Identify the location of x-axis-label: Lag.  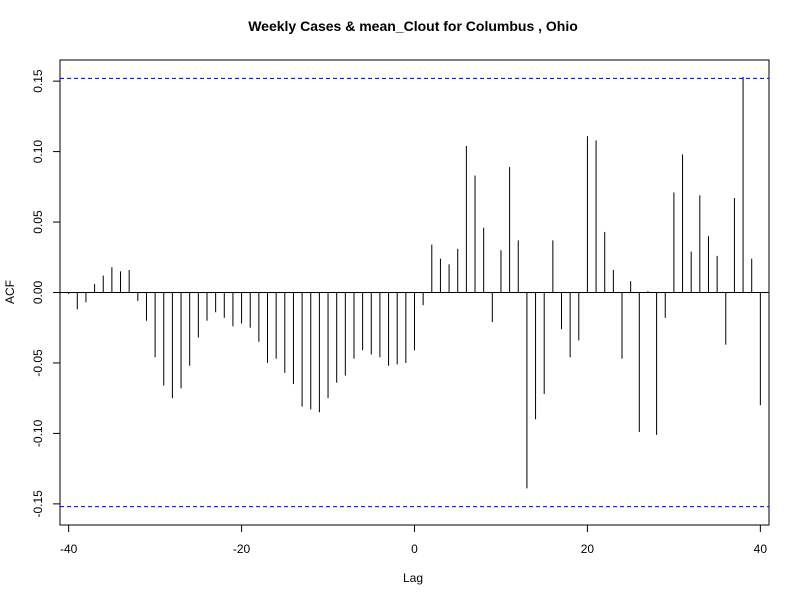
(413, 578).